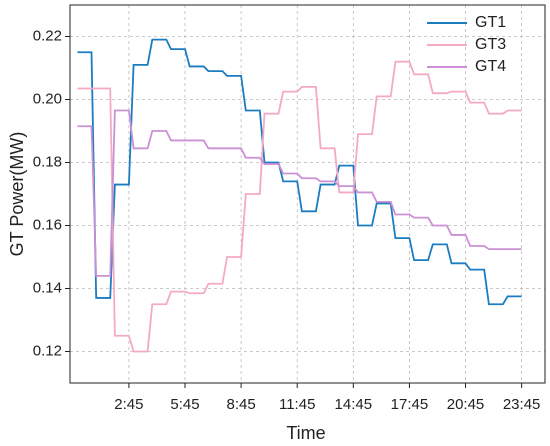 The width and height of the screenshot is (550, 446). What do you see at coordinates (297, 404) in the screenshot?
I see `x-tick-label: 11:45` at bounding box center [297, 404].